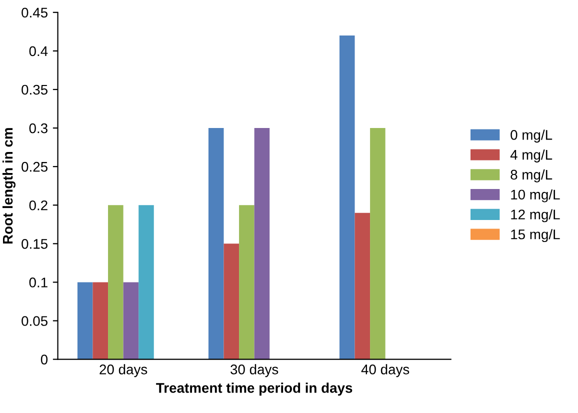 The height and width of the screenshot is (413, 578). What do you see at coordinates (385, 371) in the screenshot?
I see `x-tick-label: 40 days` at bounding box center [385, 371].